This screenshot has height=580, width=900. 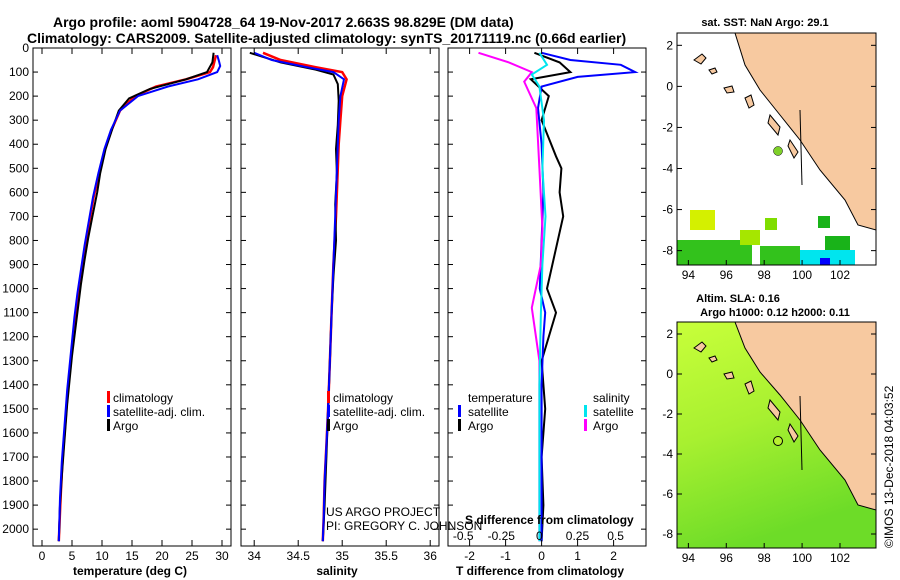 What do you see at coordinates (126, 426) in the screenshot?
I see `legend-argo: Argo` at bounding box center [126, 426].